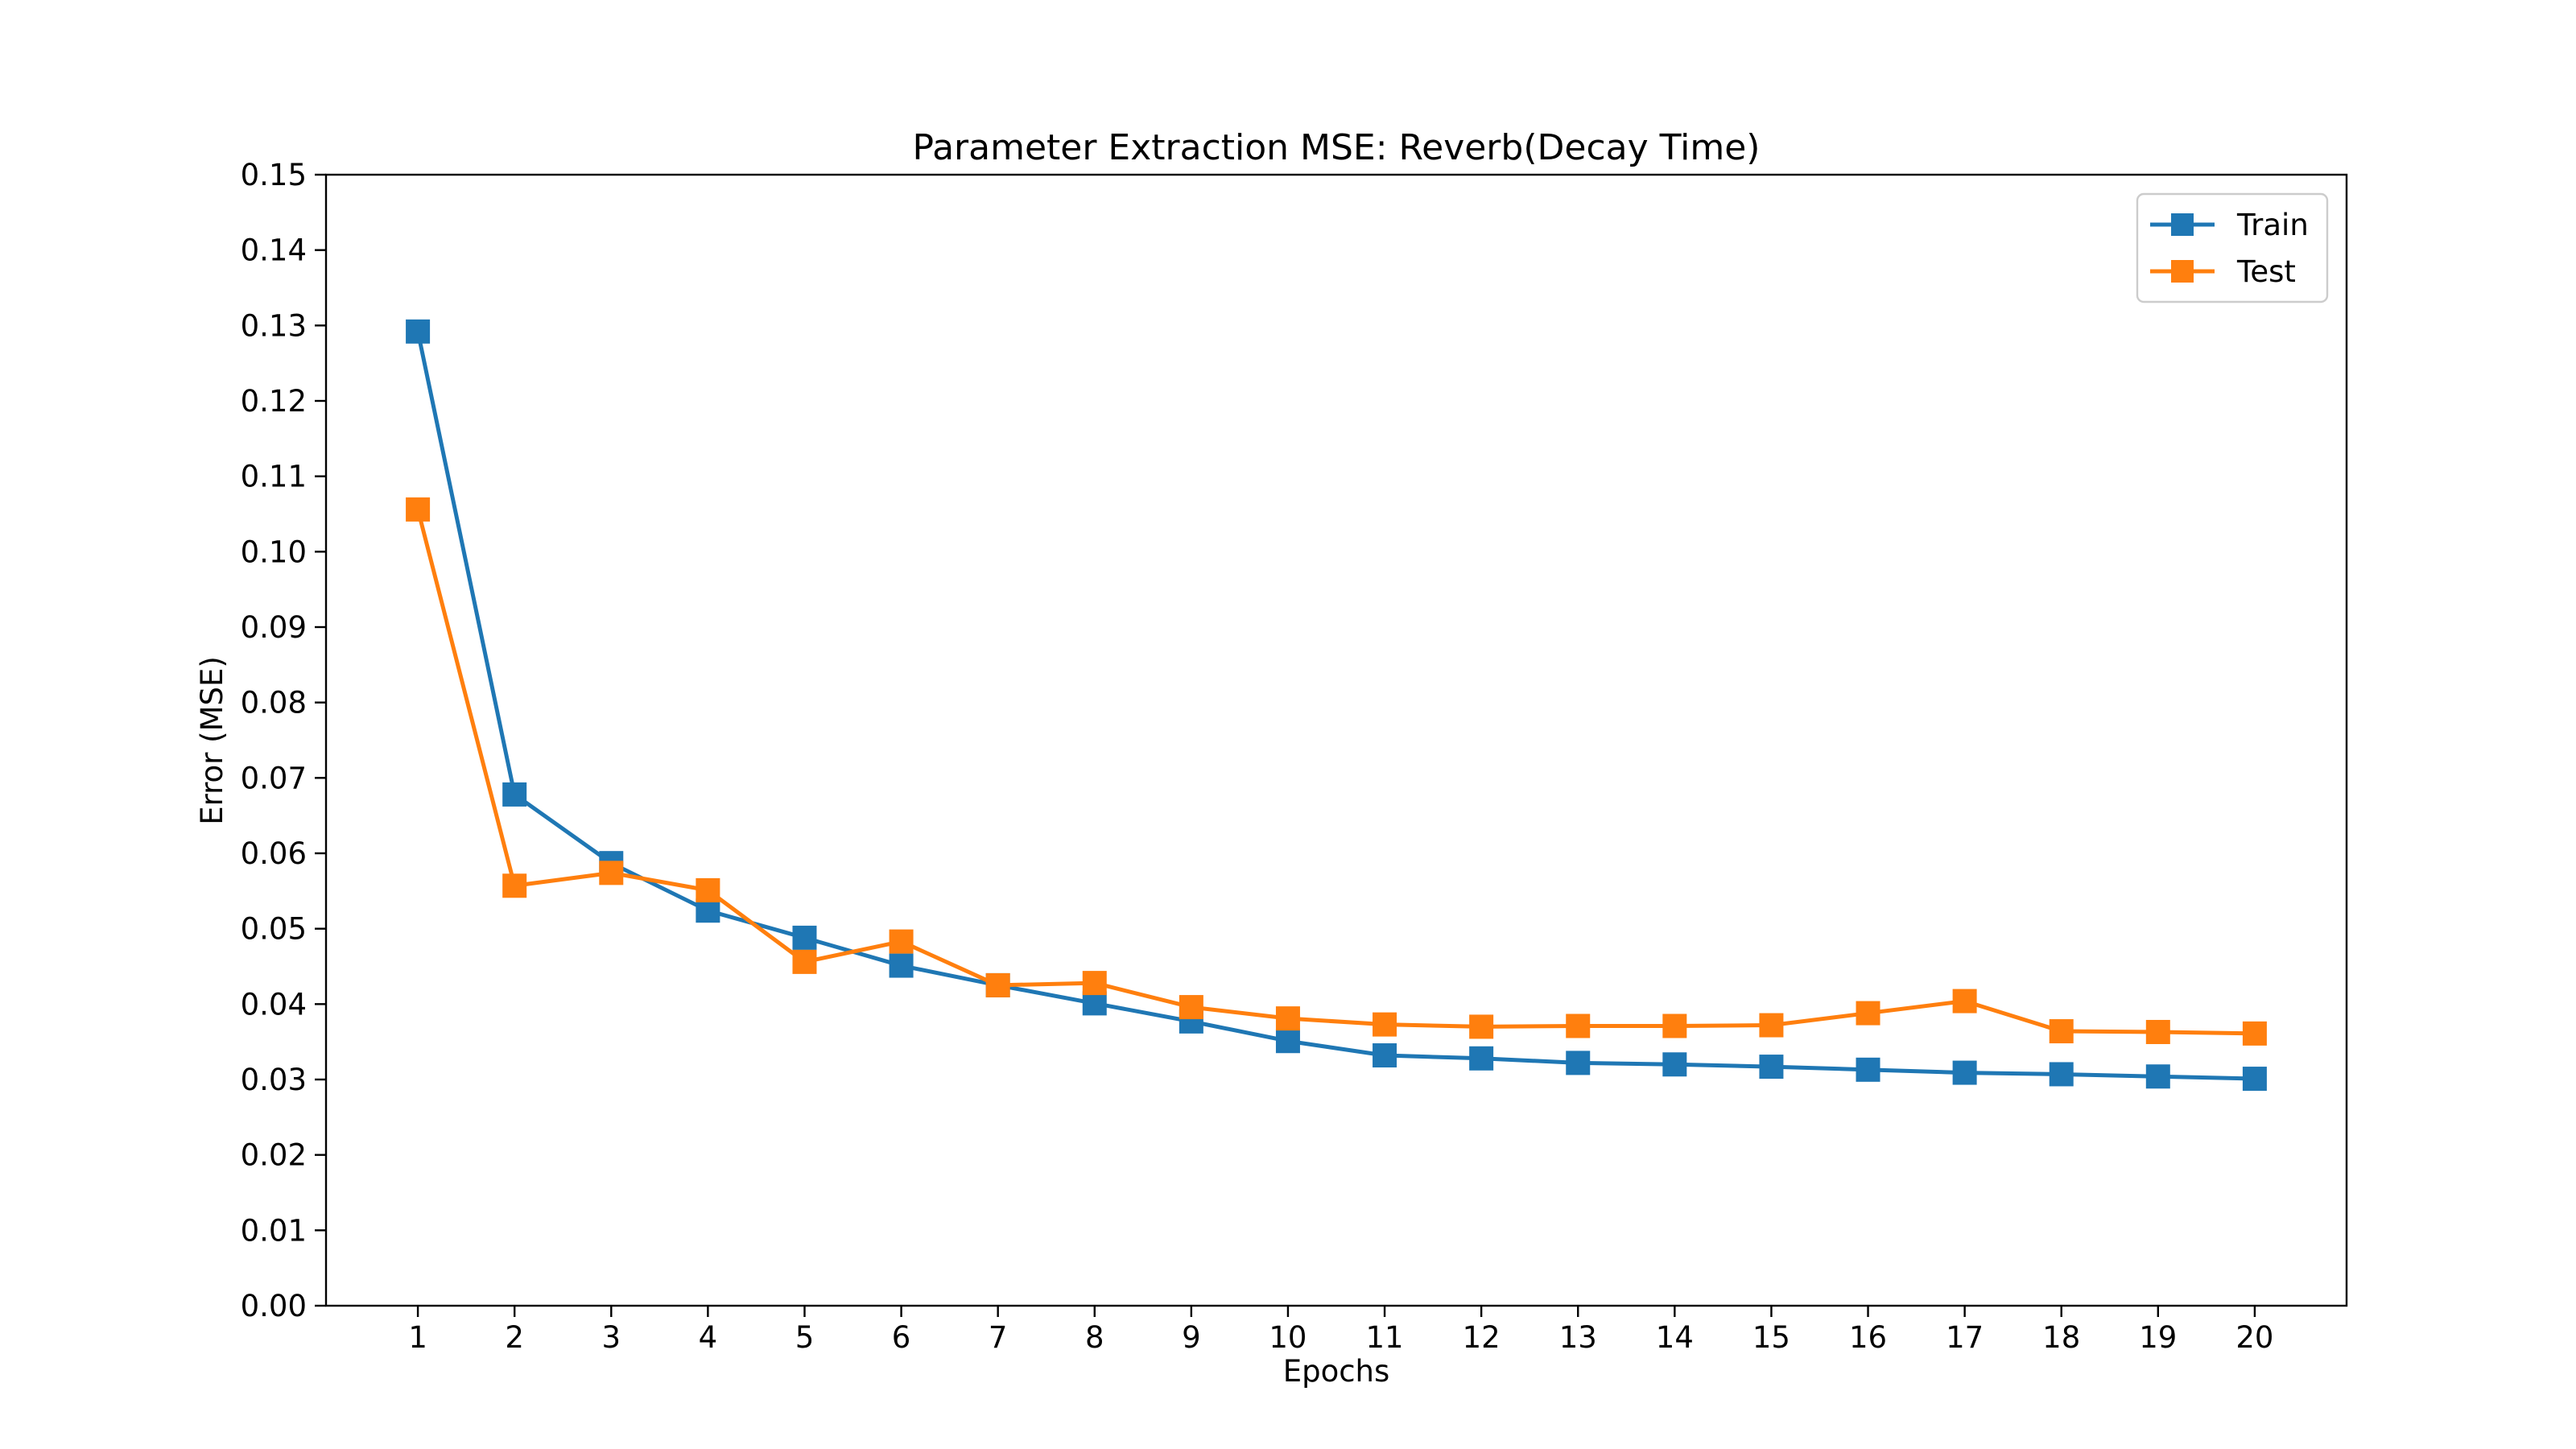  I want to click on x-tick-label: 6, so click(901, 1337).